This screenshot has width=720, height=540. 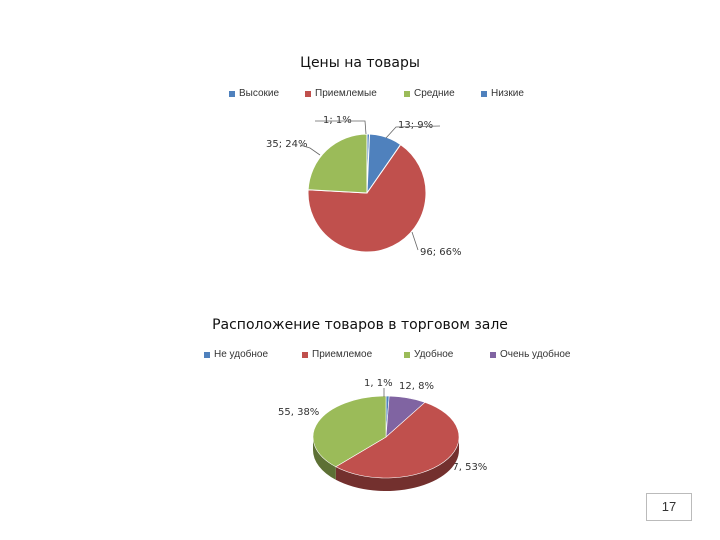 I want to click on chart-2-data-label: 55, 38%, so click(x=299, y=412).